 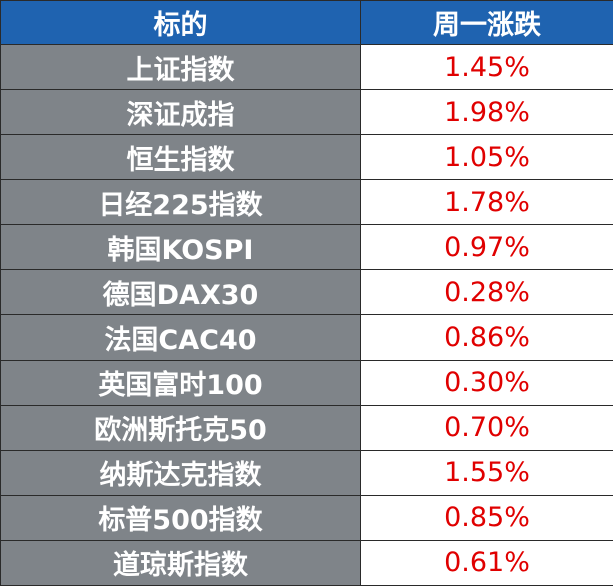 What do you see at coordinates (486, 472) in the screenshot?
I see `weekly-change: 1.55%` at bounding box center [486, 472].